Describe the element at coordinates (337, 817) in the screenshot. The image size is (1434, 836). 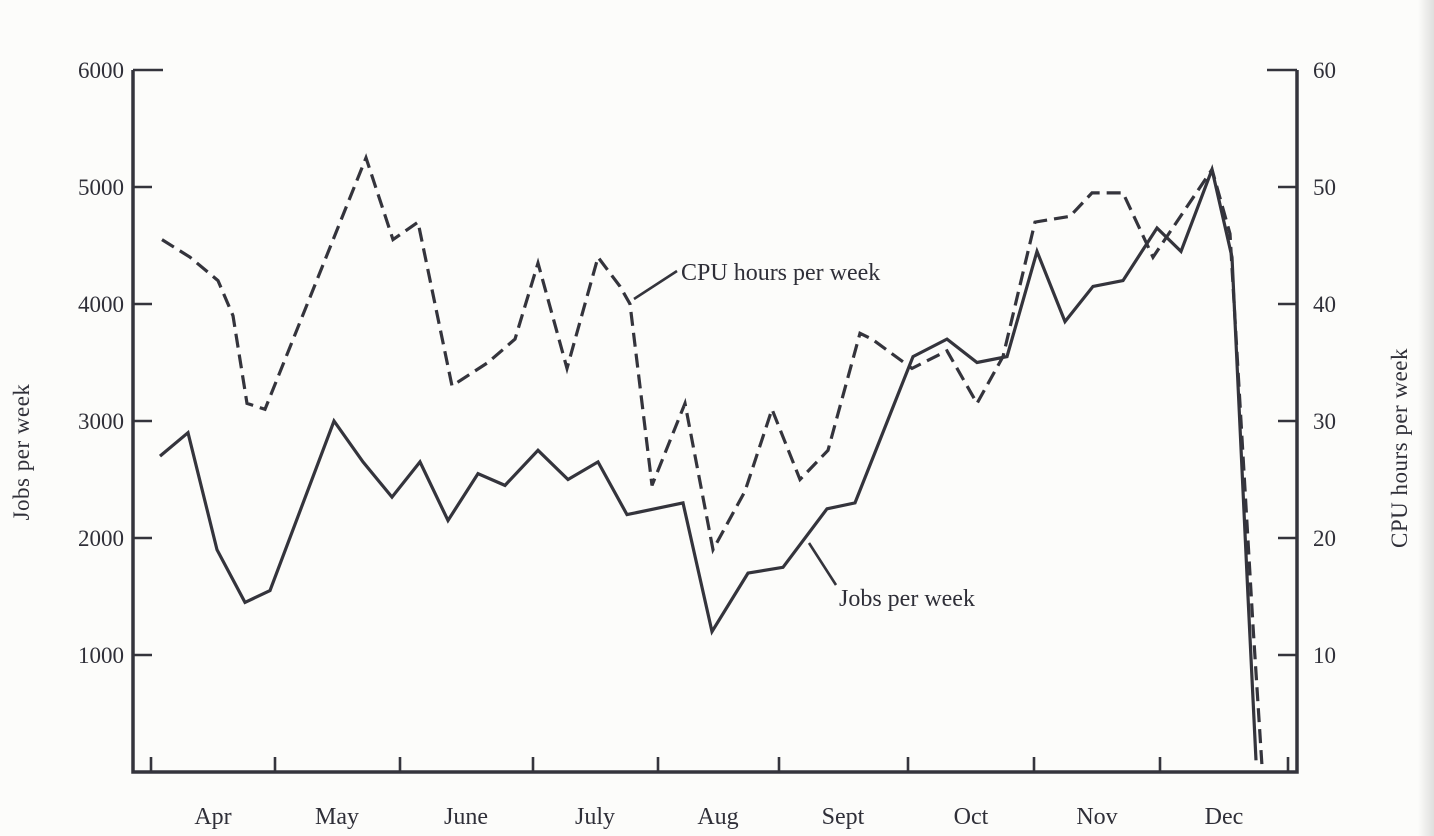
I see `month-label: May` at that location.